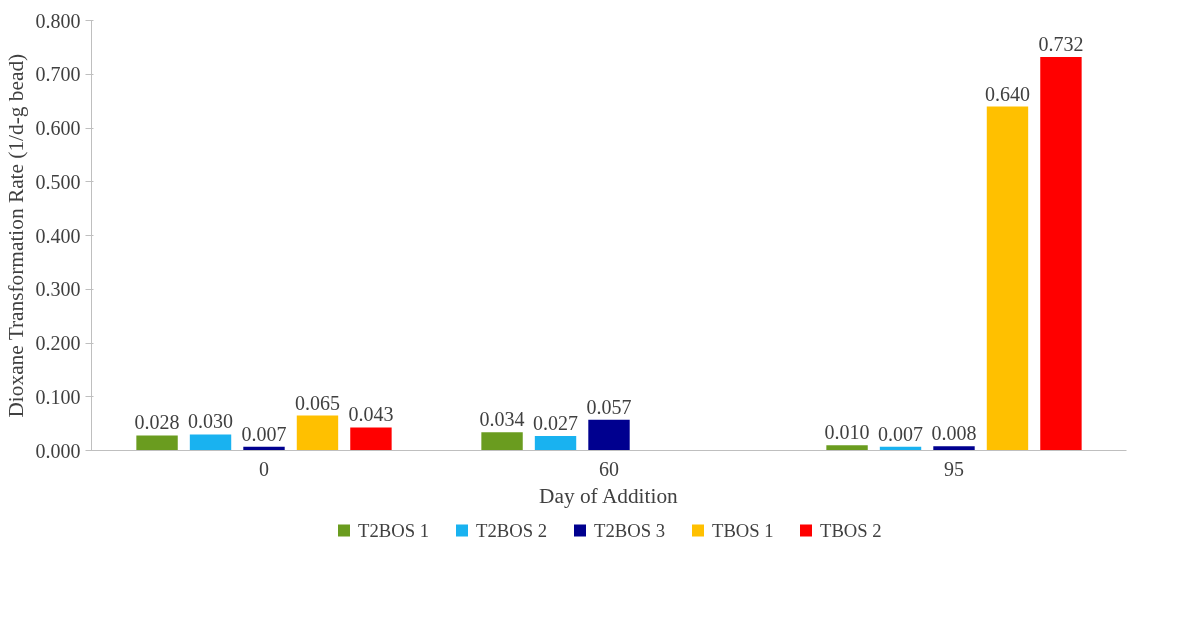 The height and width of the screenshot is (623, 1177). I want to click on y-tick-label: 0.000, so click(58, 450).